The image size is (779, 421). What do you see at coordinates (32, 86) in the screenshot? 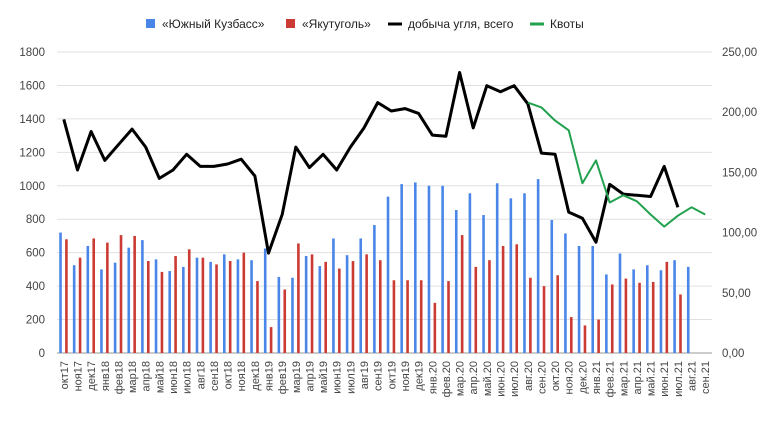
I see `left-tick-label: 1600` at bounding box center [32, 86].